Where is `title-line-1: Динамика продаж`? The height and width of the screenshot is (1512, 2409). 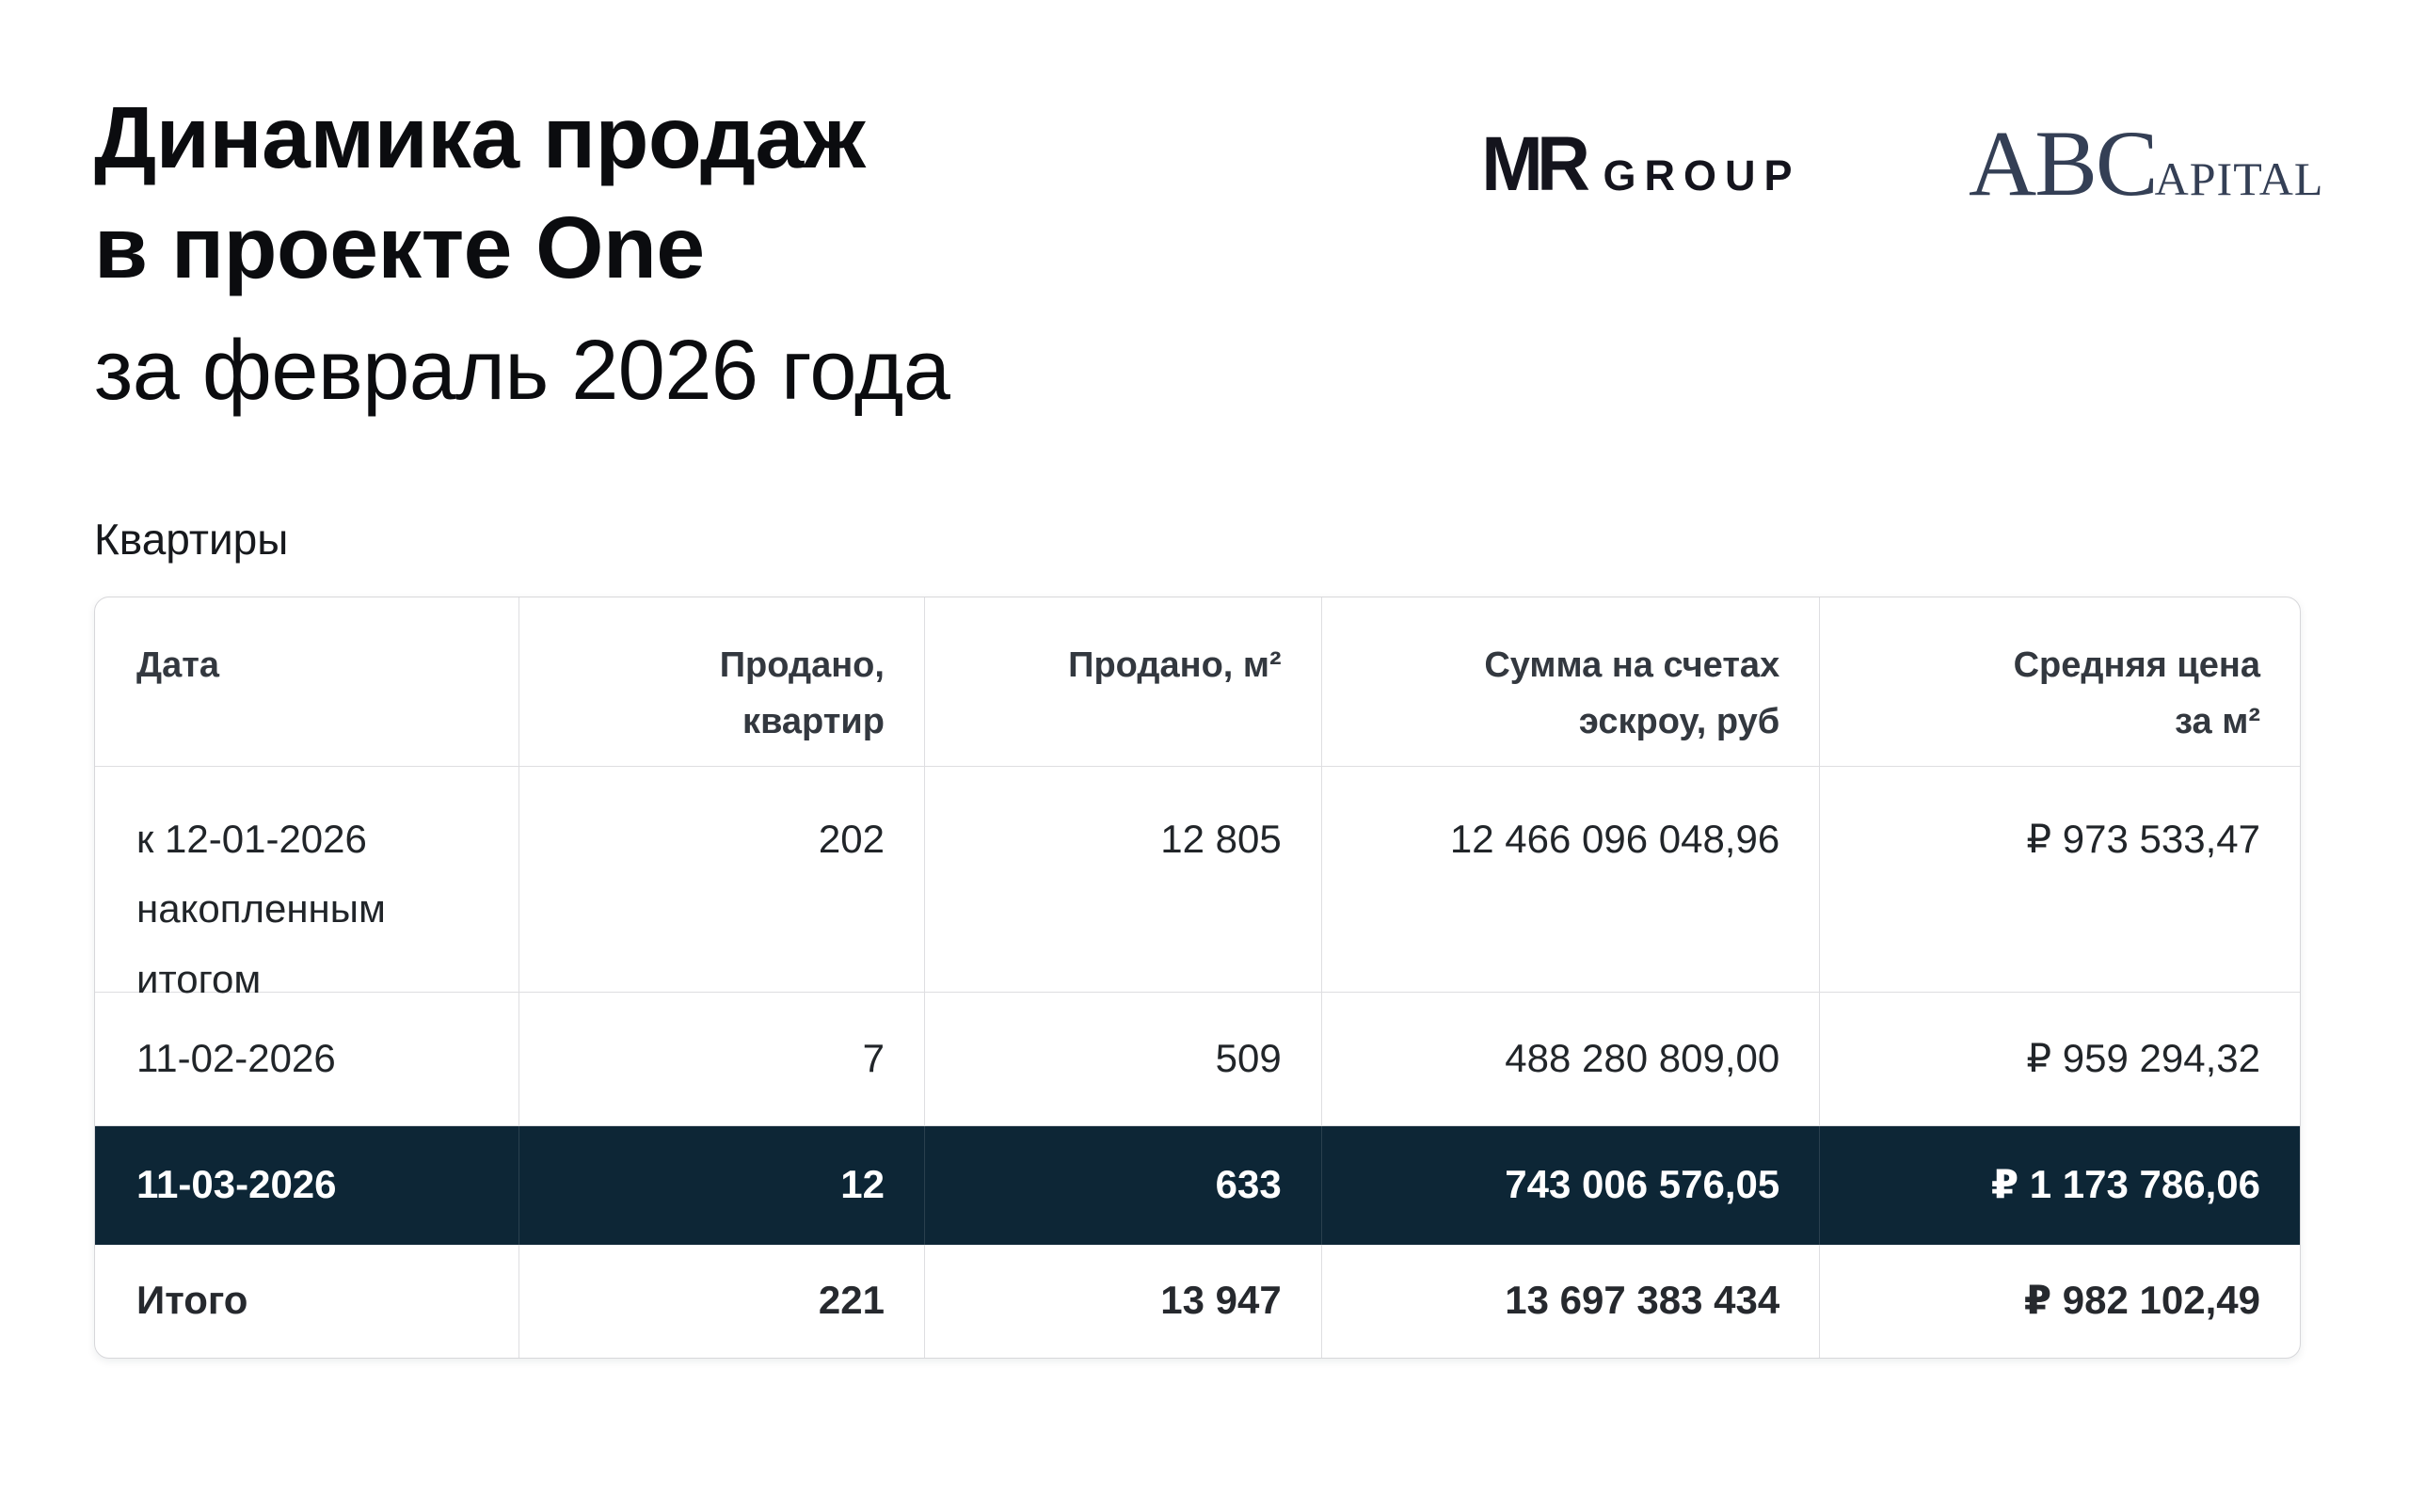
title-line-1: Динамика продаж is located at coordinates (480, 137).